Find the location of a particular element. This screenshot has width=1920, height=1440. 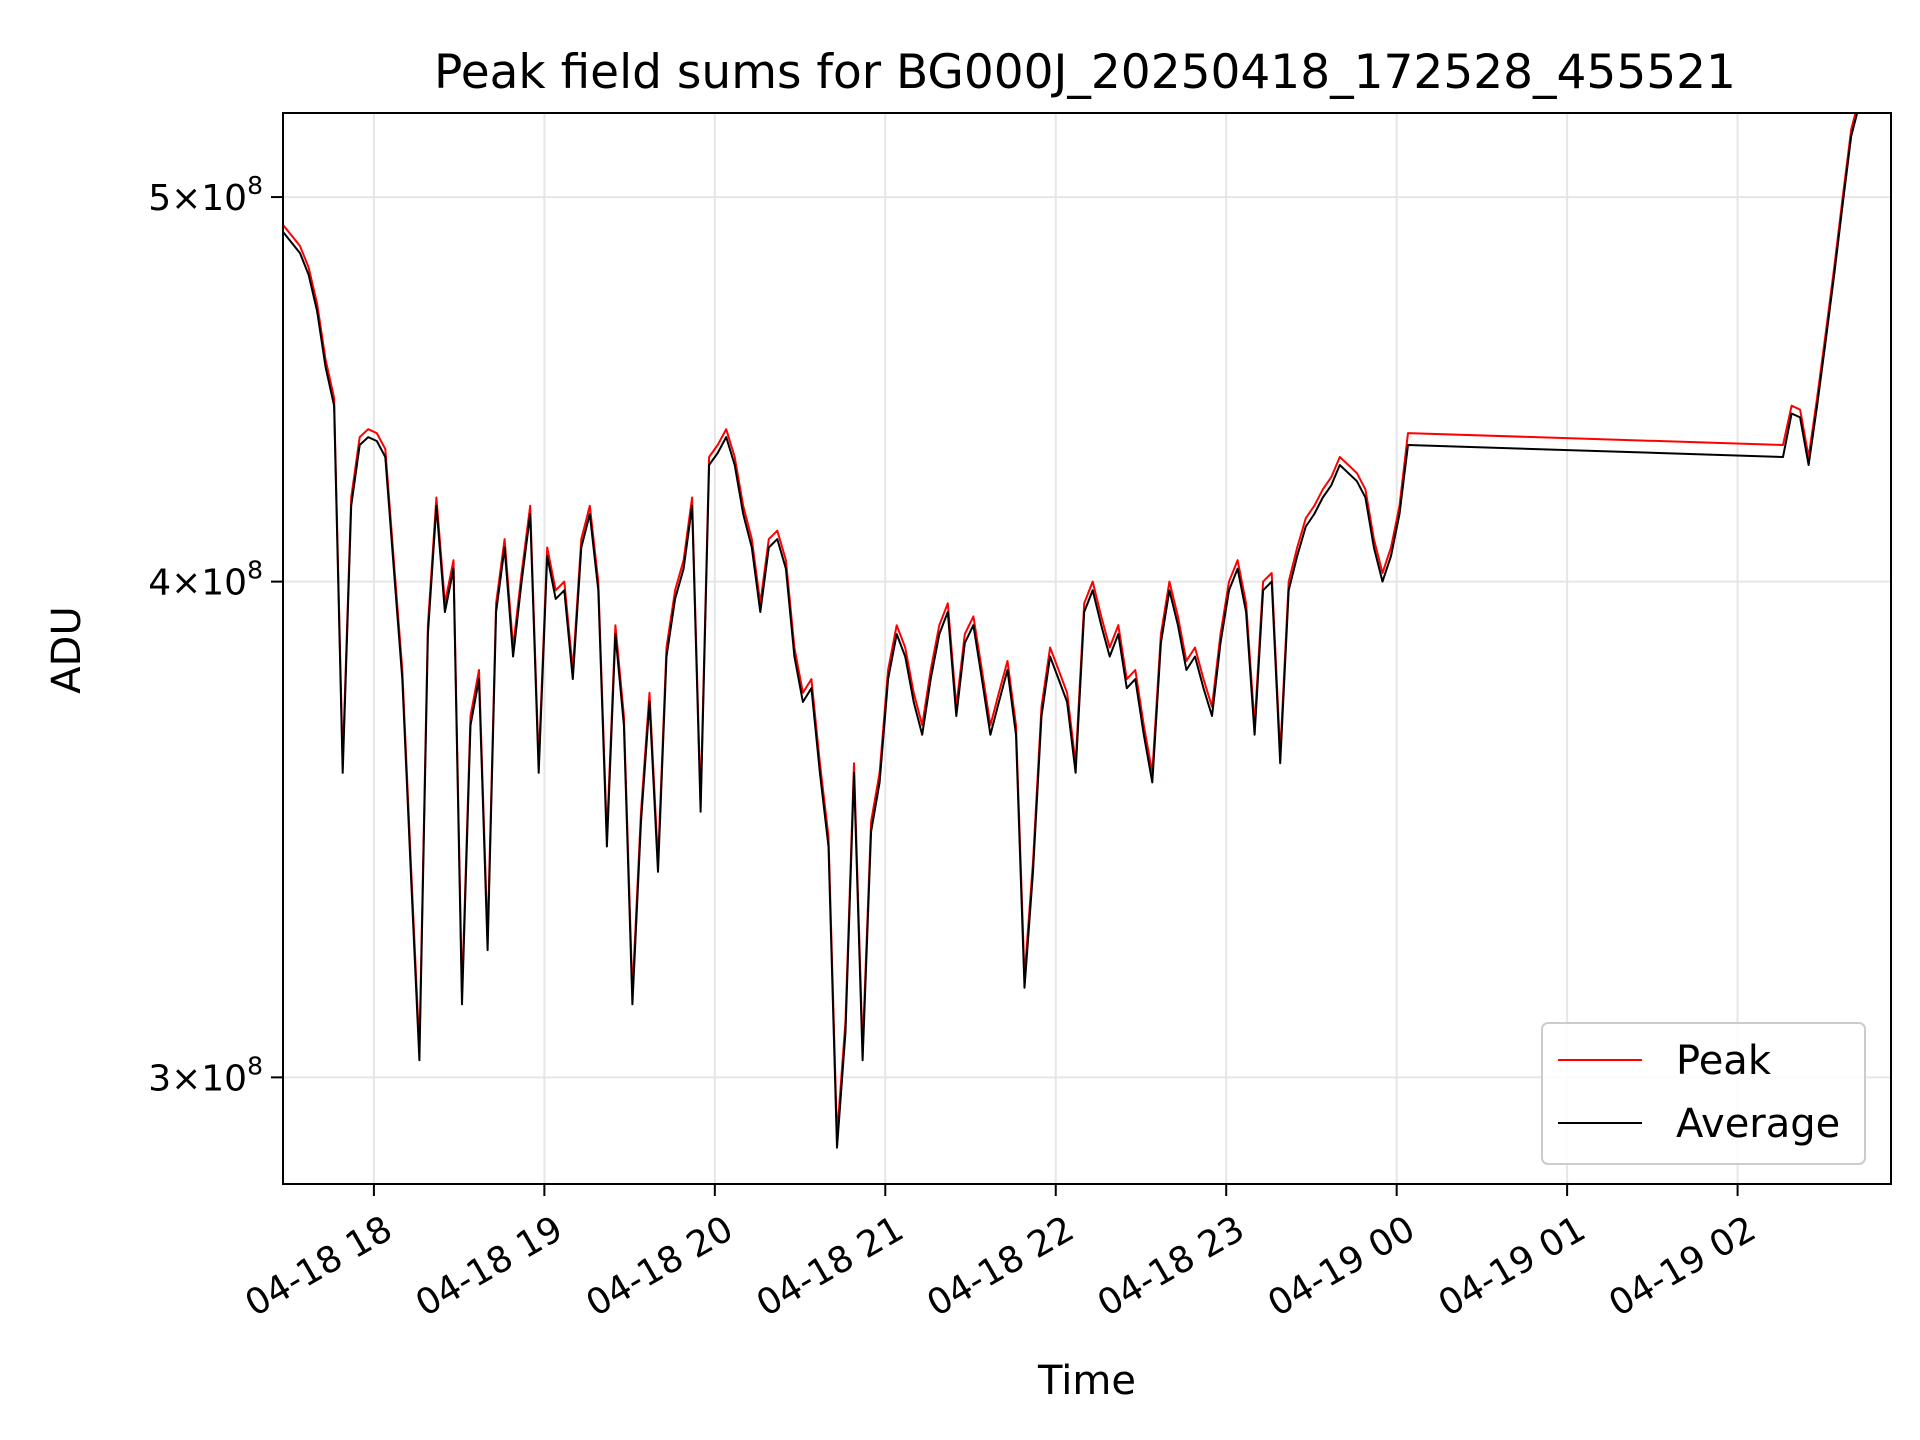

legend-label-average: Average is located at coordinates (1758, 1124).